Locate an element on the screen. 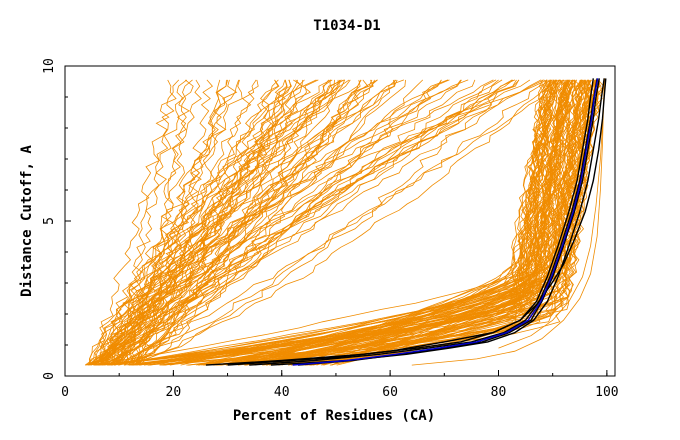  chart-title: T1034-D1 is located at coordinates (346, 26).